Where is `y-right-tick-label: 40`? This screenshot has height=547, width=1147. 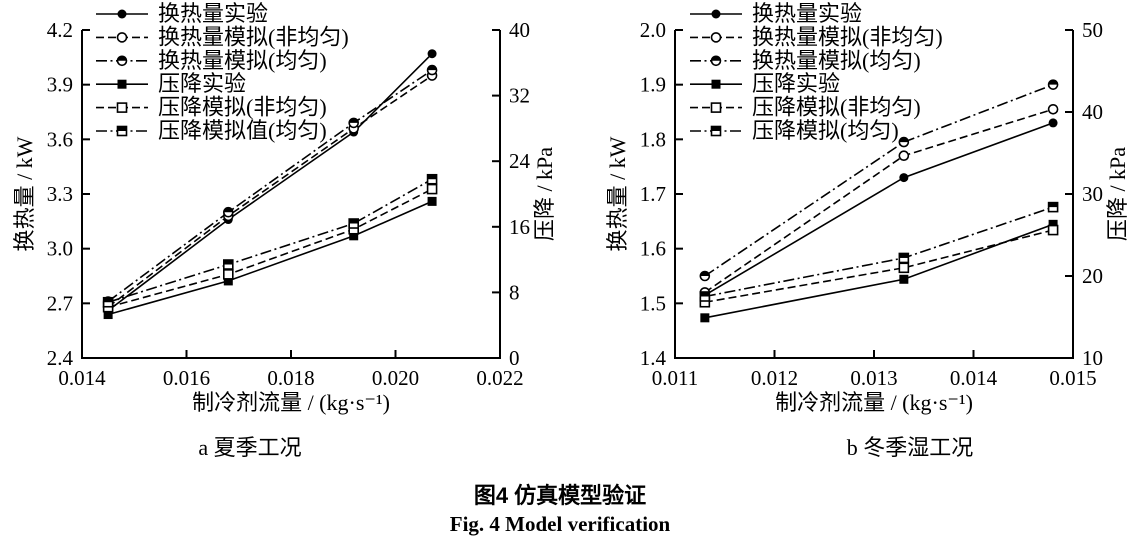
y-right-tick-label: 40 is located at coordinates (519, 30).